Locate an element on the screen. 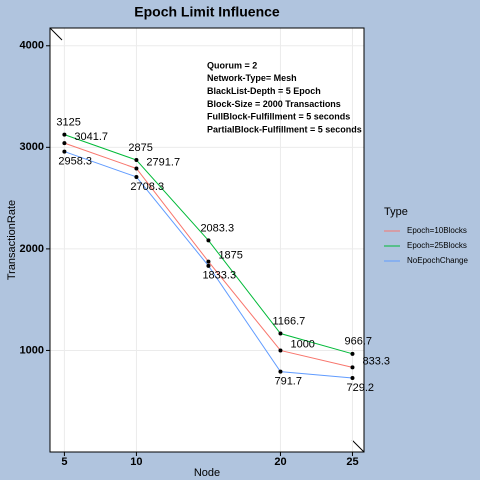 This screenshot has width=480, height=480. data-label: 1000 is located at coordinates (302, 344).